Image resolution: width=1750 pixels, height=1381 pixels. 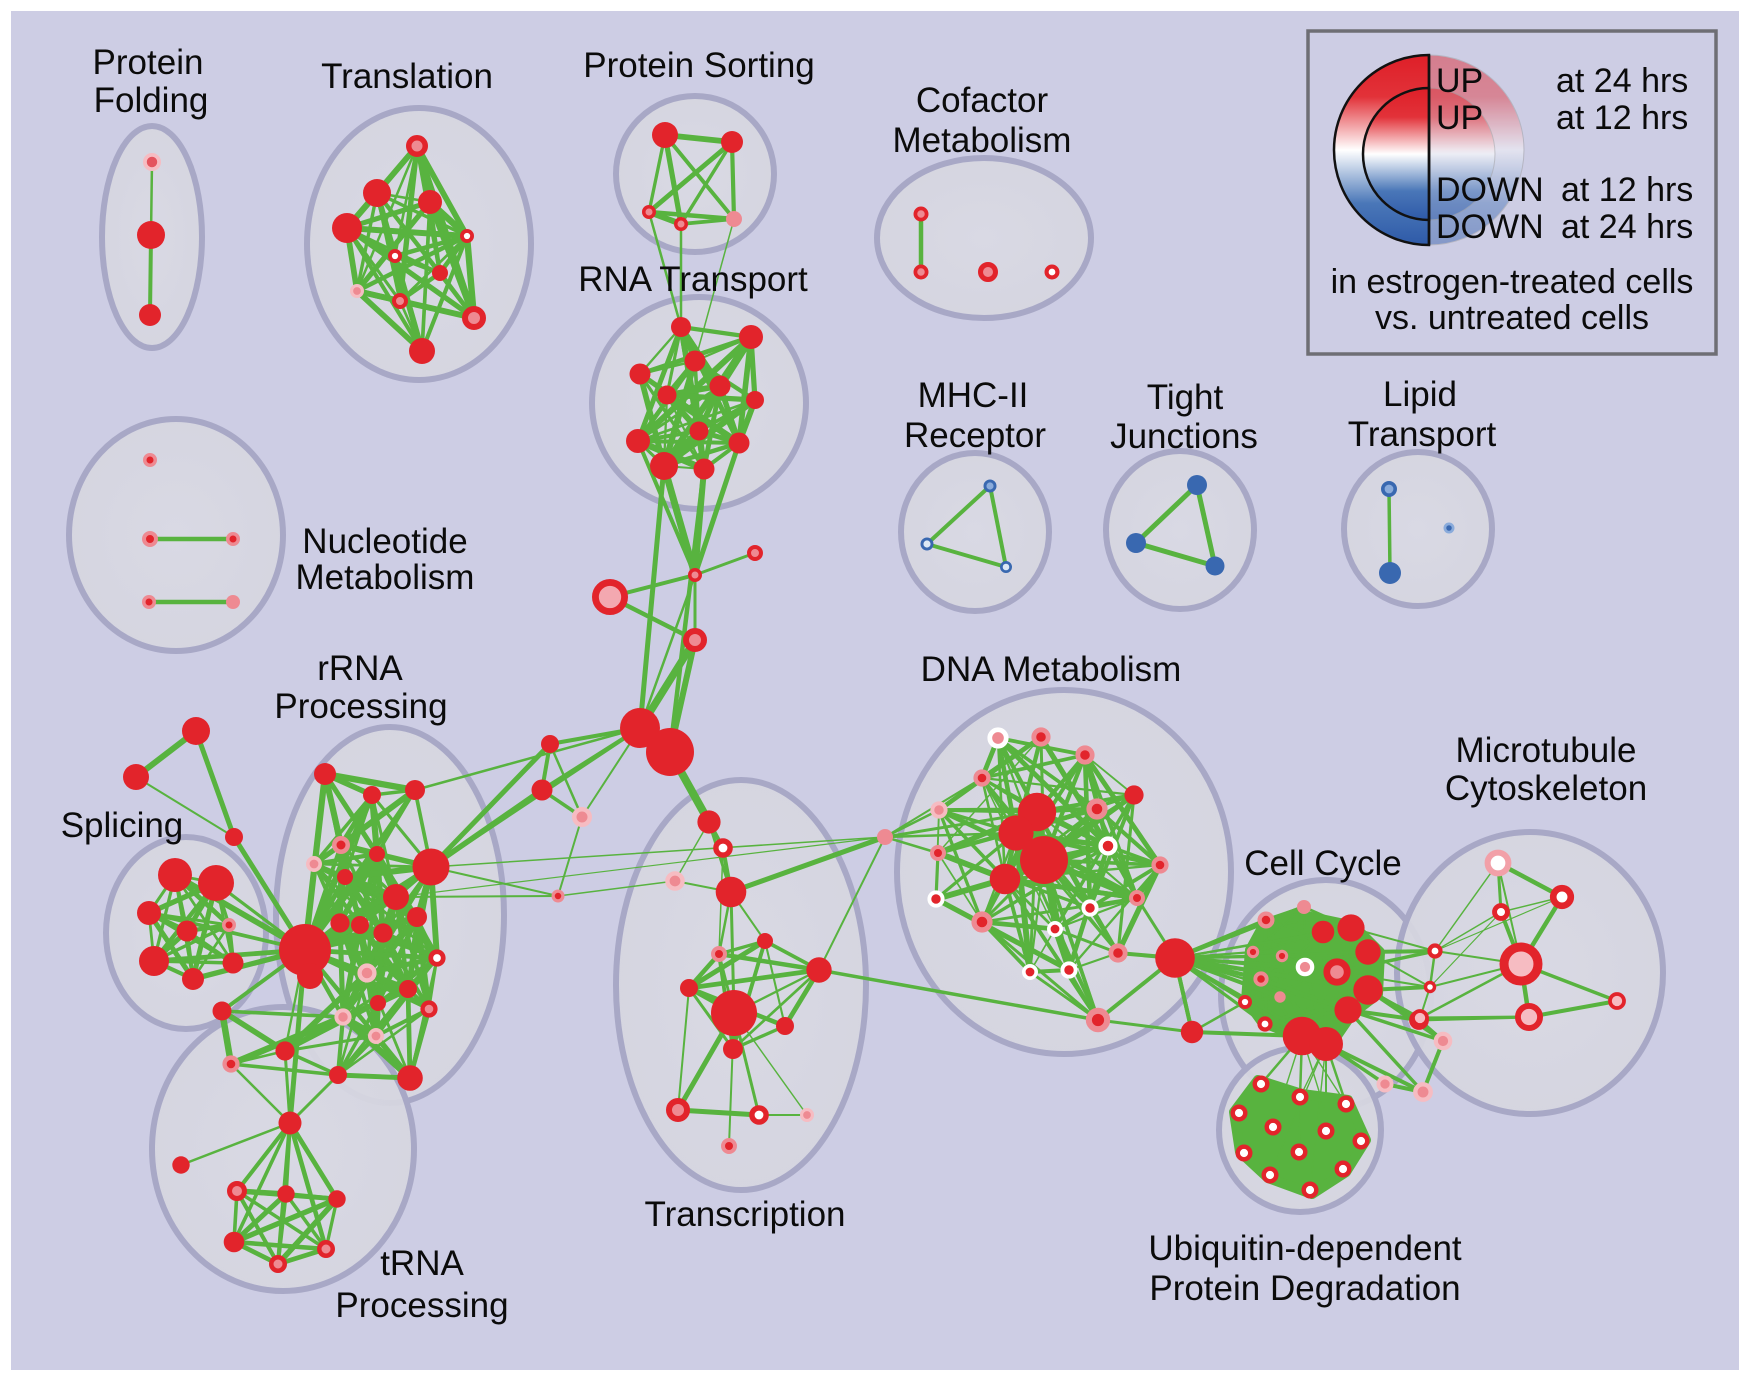 What do you see at coordinates (151, 100) in the screenshot?
I see `svg-text: Folding` at bounding box center [151, 100].